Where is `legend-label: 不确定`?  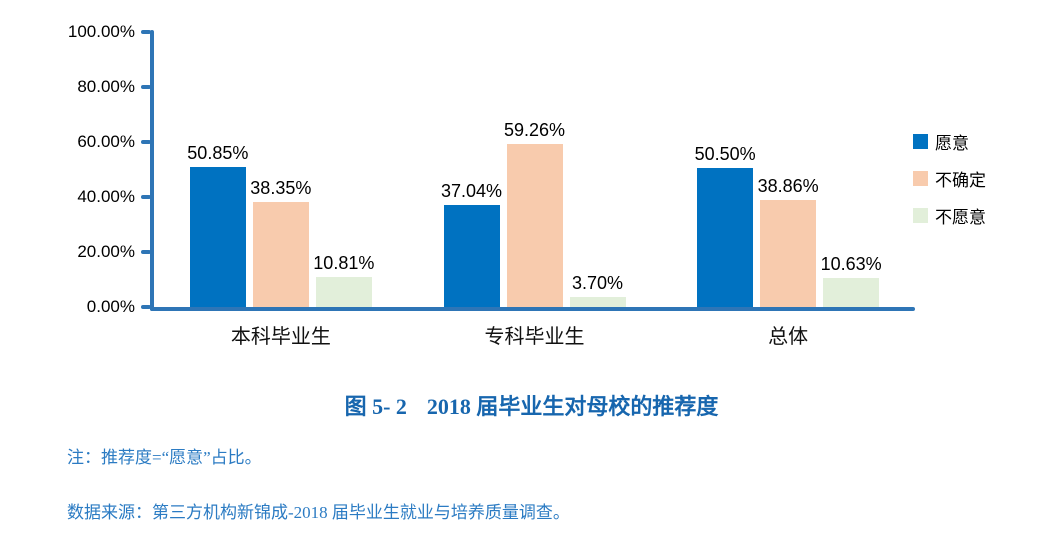 legend-label: 不确定 is located at coordinates (960, 180).